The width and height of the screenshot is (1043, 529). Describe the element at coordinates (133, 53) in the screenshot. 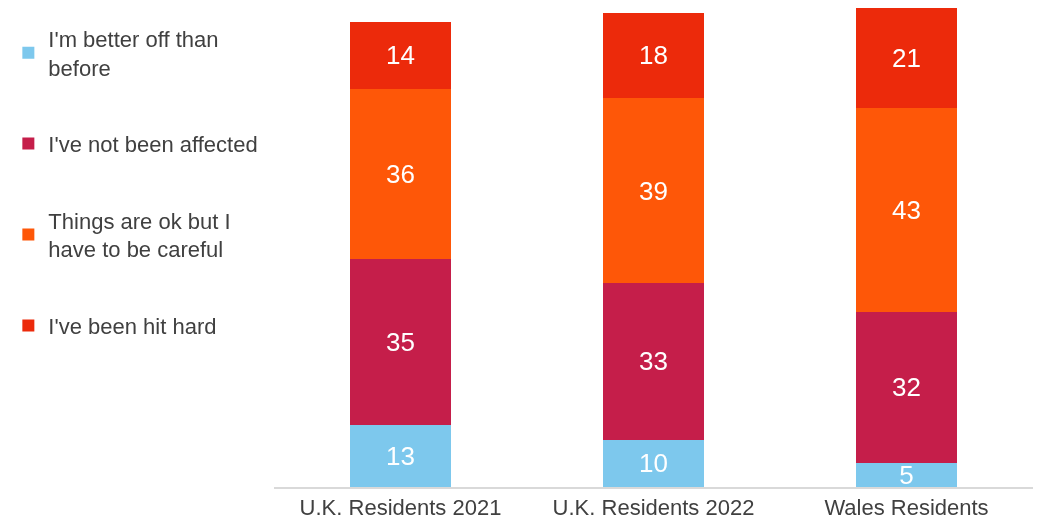

I see `legend-label: I'm better off than before` at that location.